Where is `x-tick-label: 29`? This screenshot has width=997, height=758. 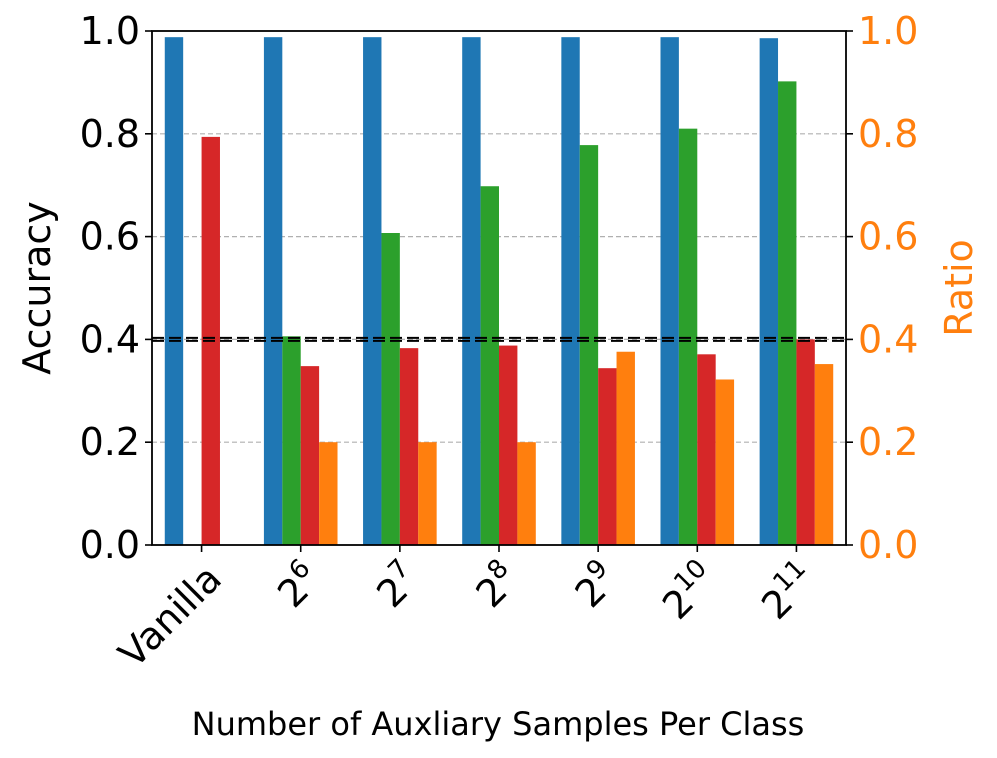 x-tick-label: 29 is located at coordinates (595, 584).